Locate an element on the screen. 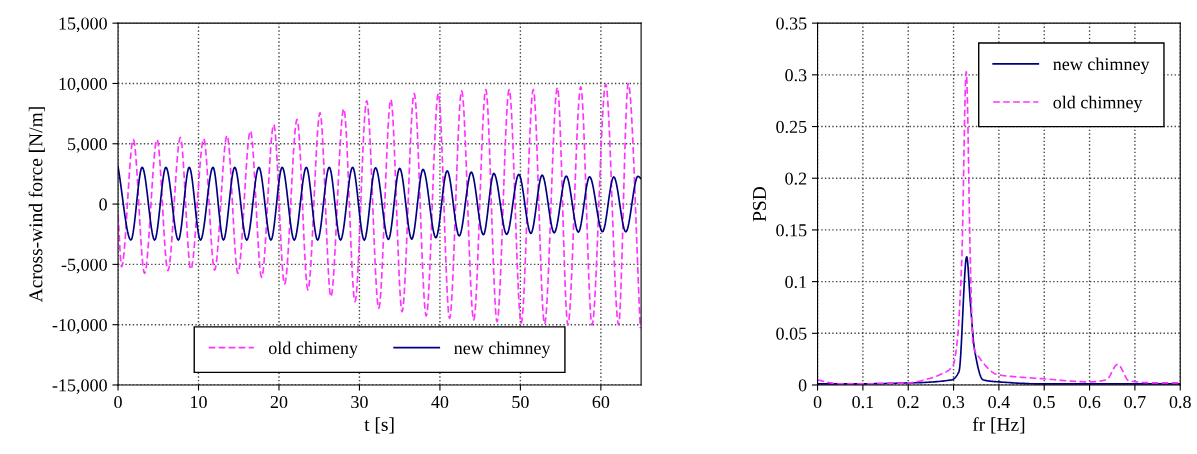  x-tick-label: 0.4 is located at coordinates (999, 402).